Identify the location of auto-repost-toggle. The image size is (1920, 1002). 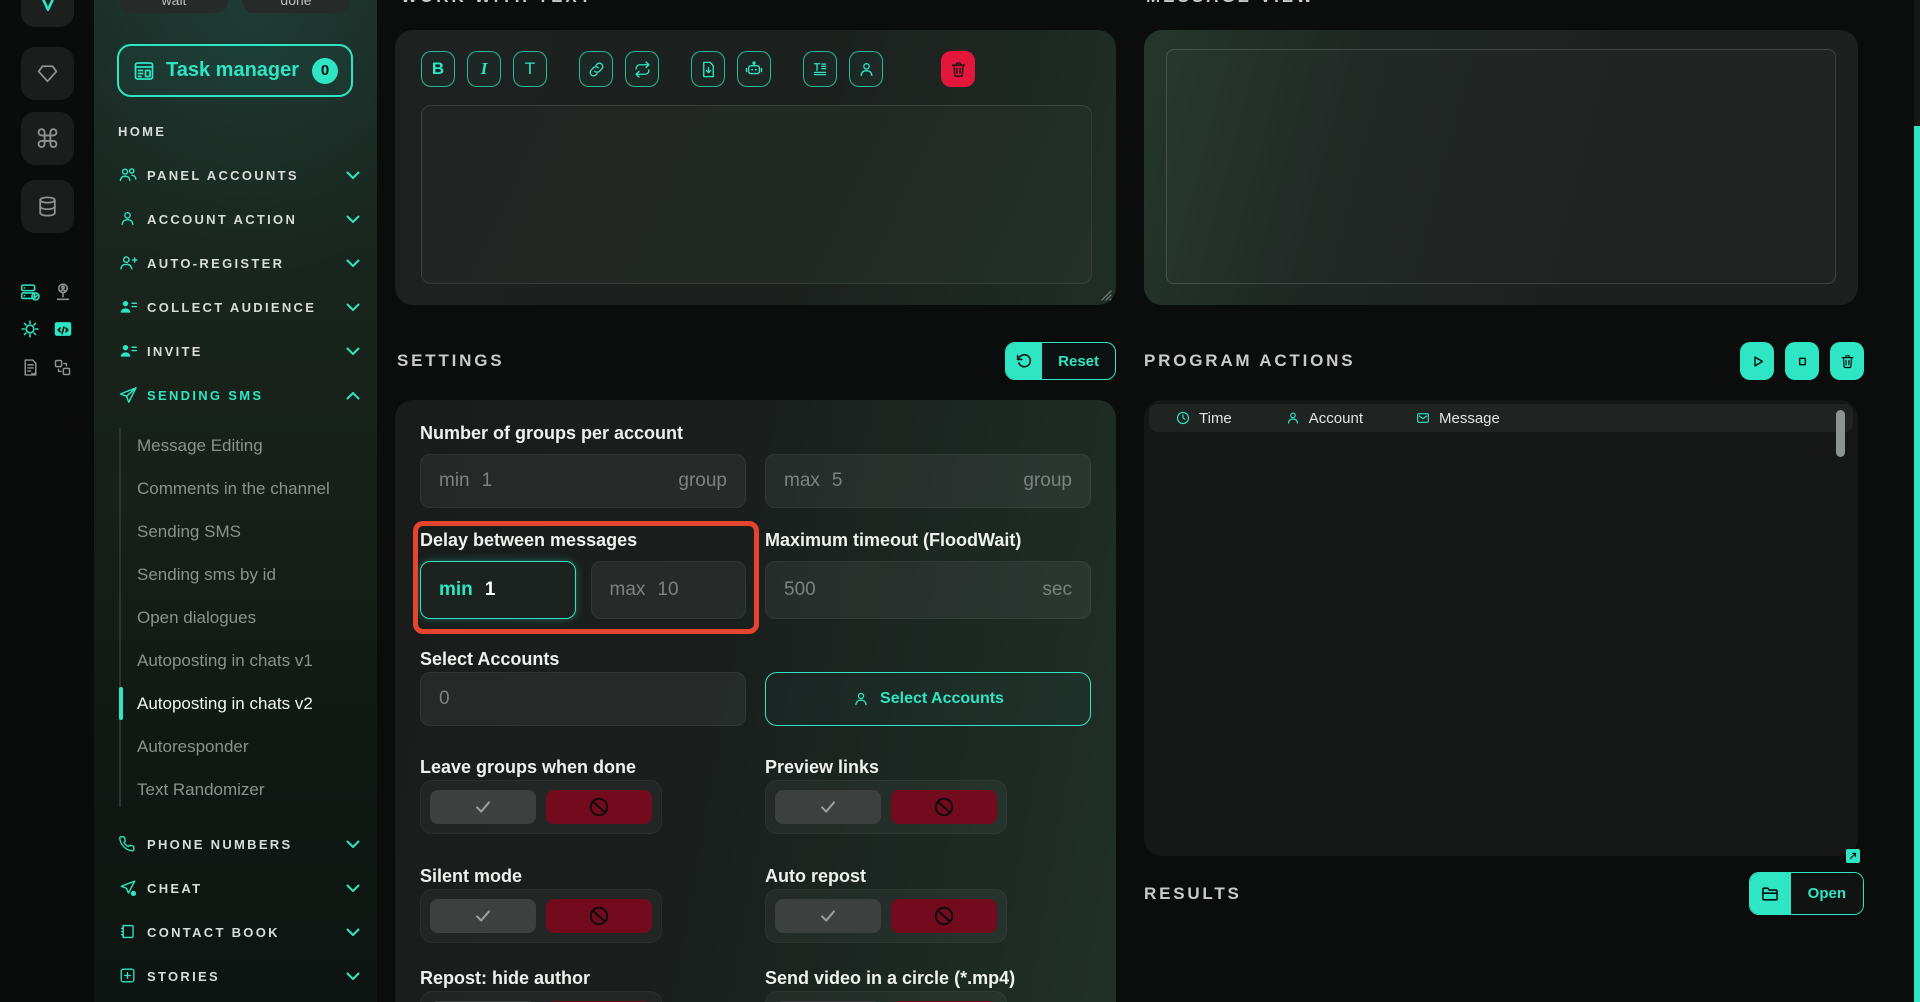
(886, 916).